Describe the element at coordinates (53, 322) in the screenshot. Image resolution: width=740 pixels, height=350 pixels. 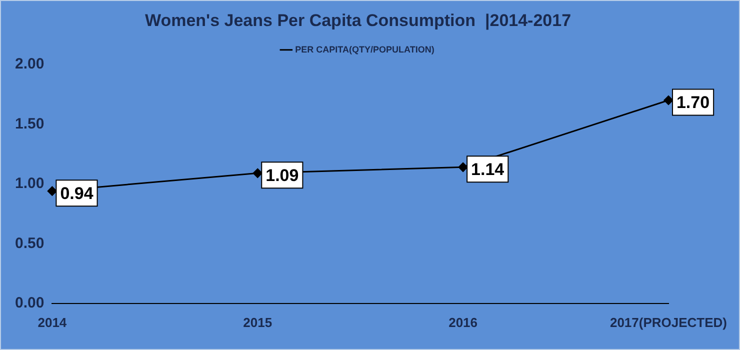
I see `x-tick-label: 2014` at that location.